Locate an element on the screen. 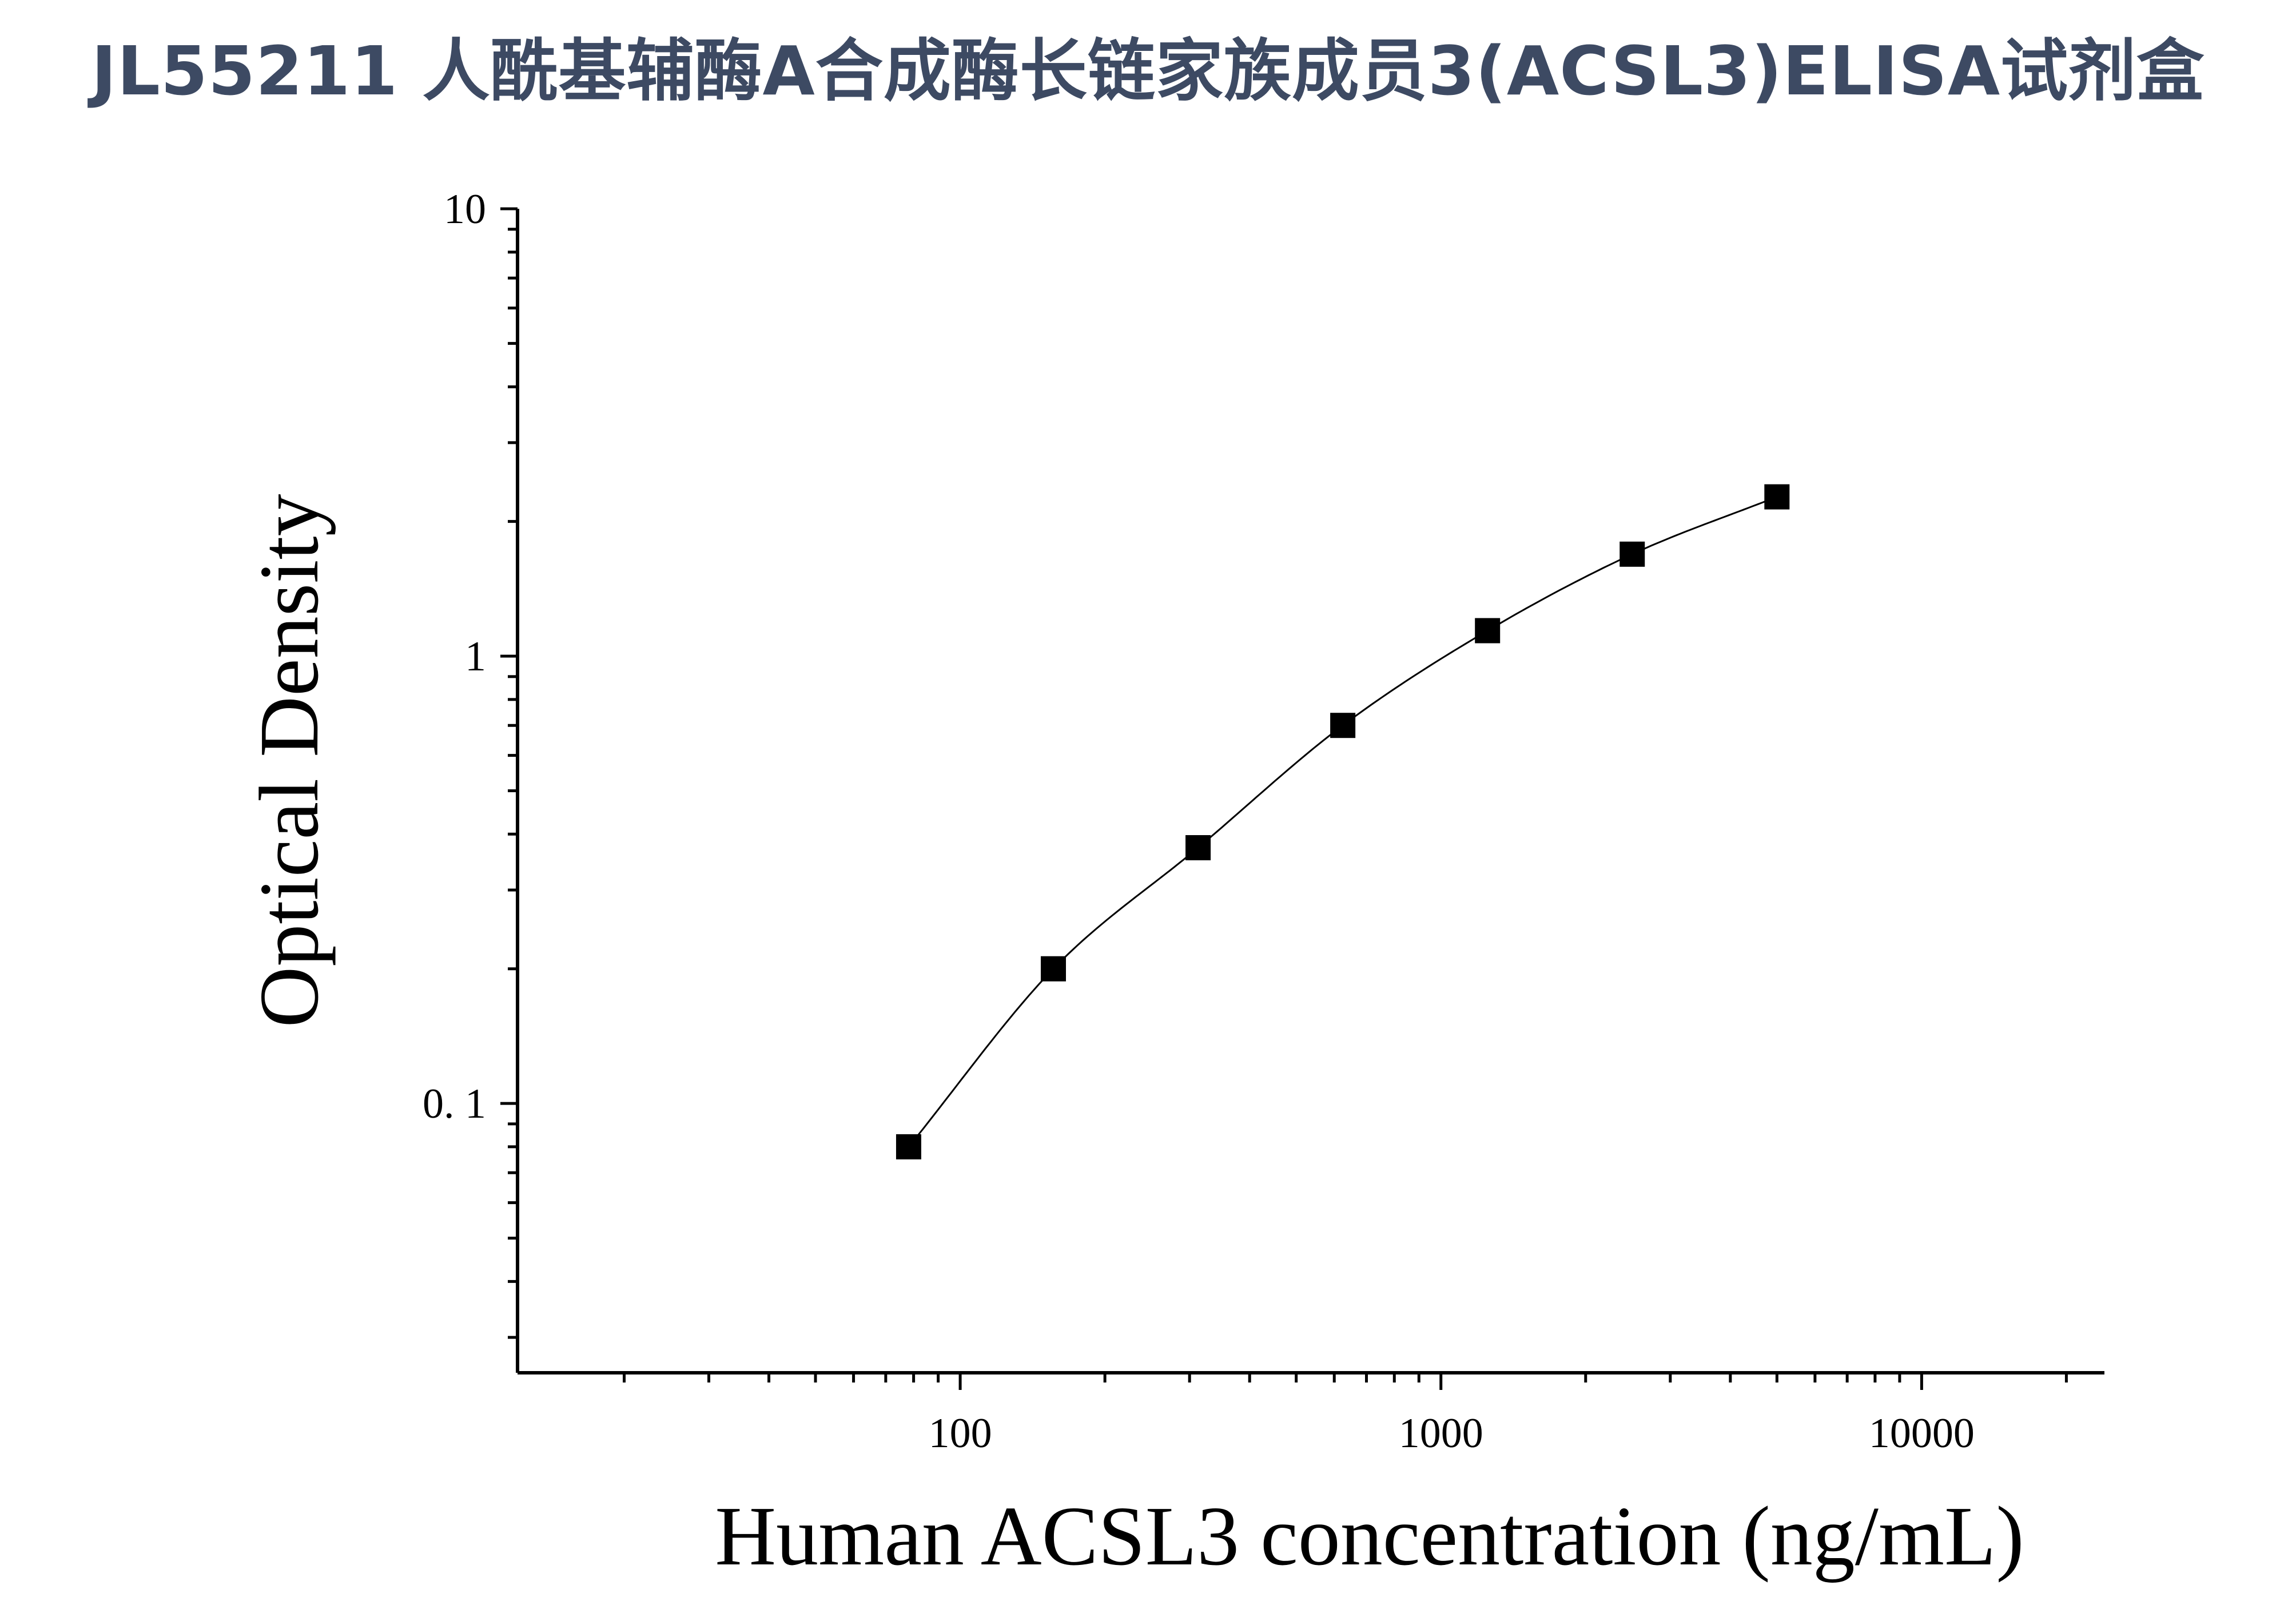 Image resolution: width=2296 pixels, height=1605 pixels. x-axis-label: Human ACSL3 concentration (ng/mL) is located at coordinates (1369, 1536).